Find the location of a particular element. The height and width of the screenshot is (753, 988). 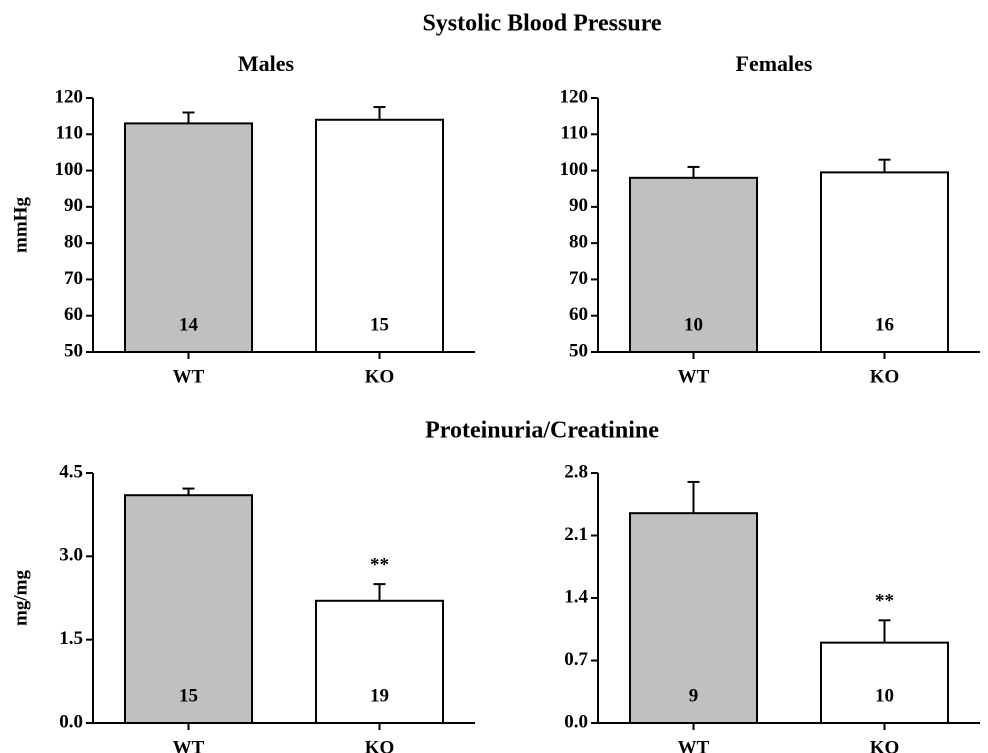

y-axis-label: mg/mg is located at coordinates (20, 598).